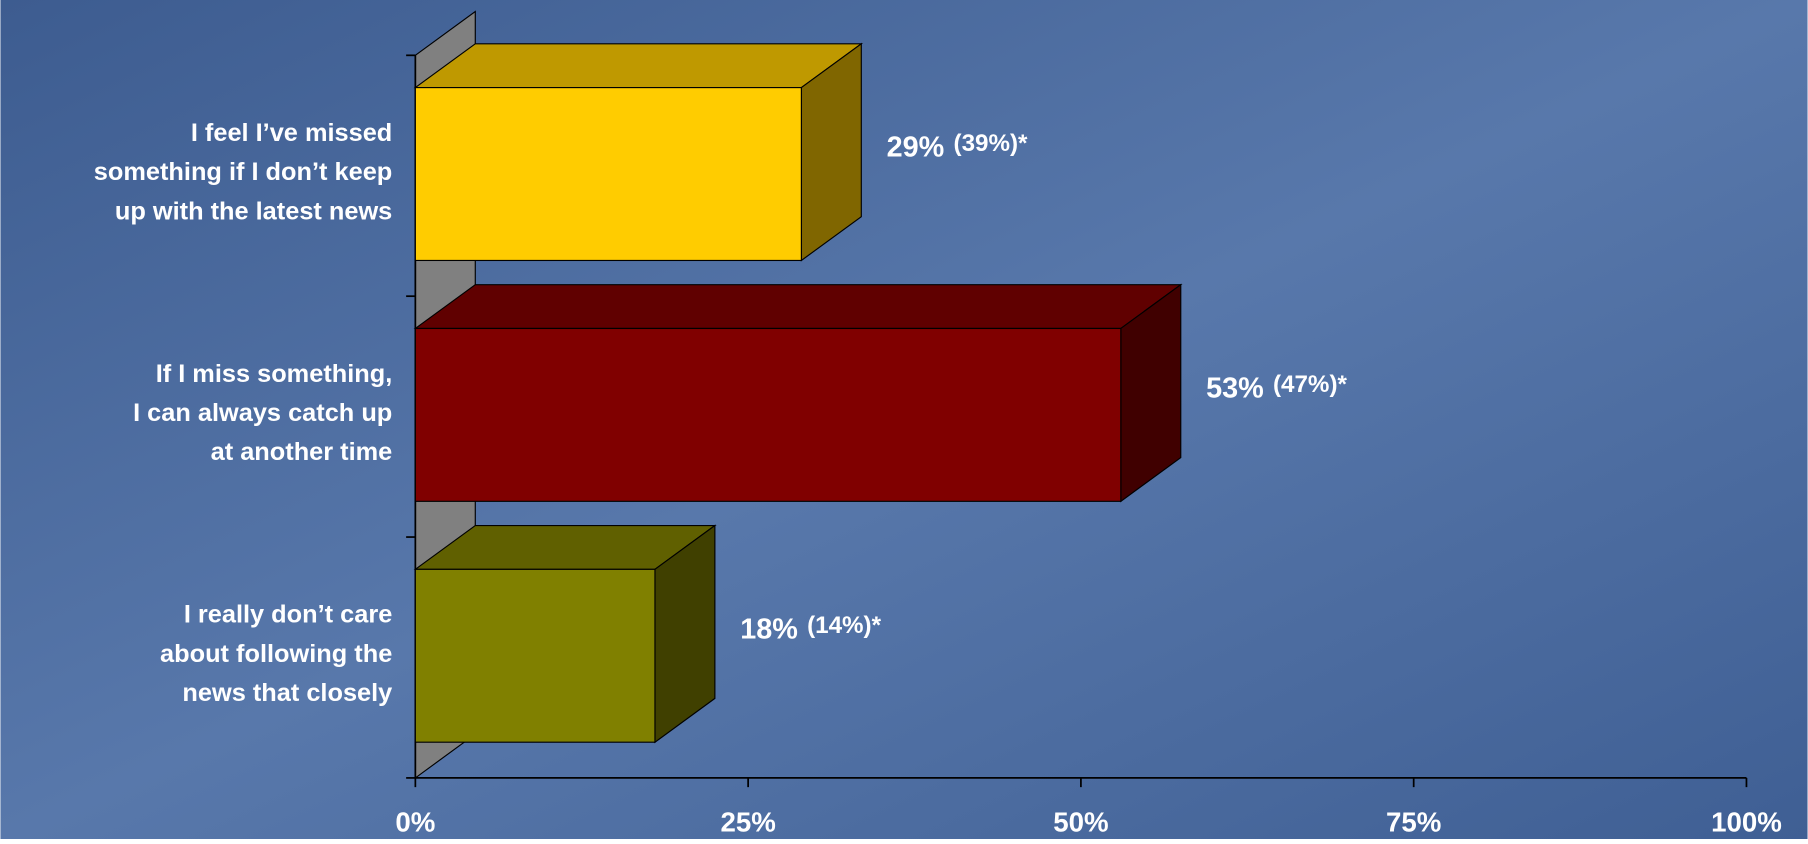  Describe the element at coordinates (415, 821) in the screenshot. I see `x-tick-label: 0%` at that location.